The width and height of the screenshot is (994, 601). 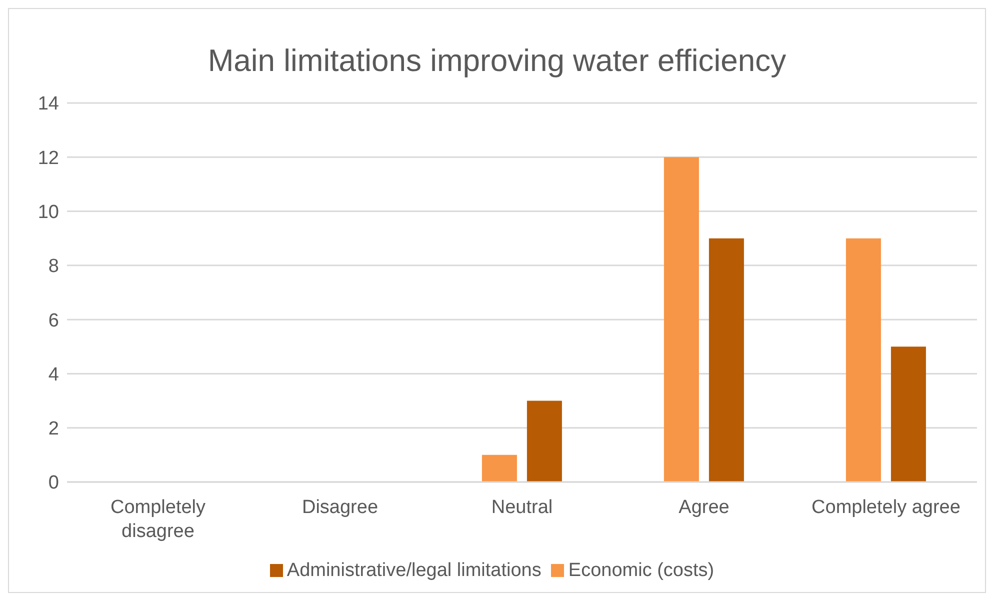 What do you see at coordinates (48, 213) in the screenshot?
I see `y-tick-label: 10` at bounding box center [48, 213].